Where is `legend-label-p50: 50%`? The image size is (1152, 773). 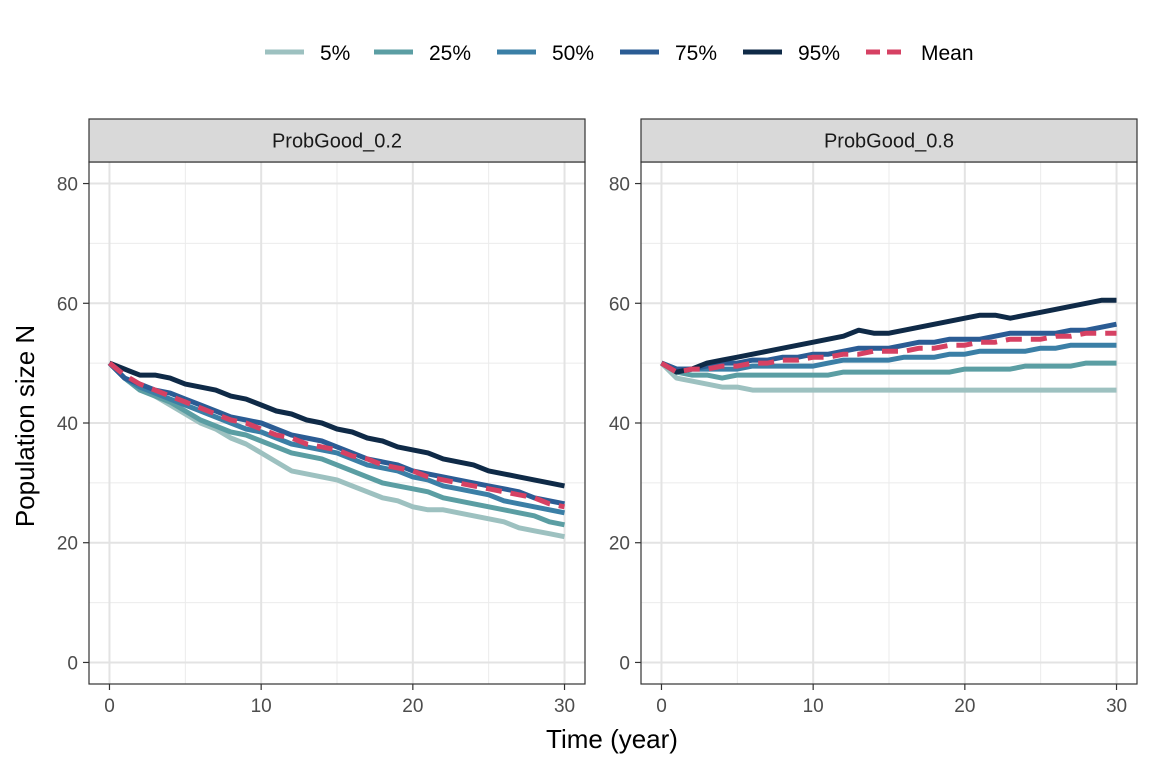 legend-label-p50: 50% is located at coordinates (573, 53).